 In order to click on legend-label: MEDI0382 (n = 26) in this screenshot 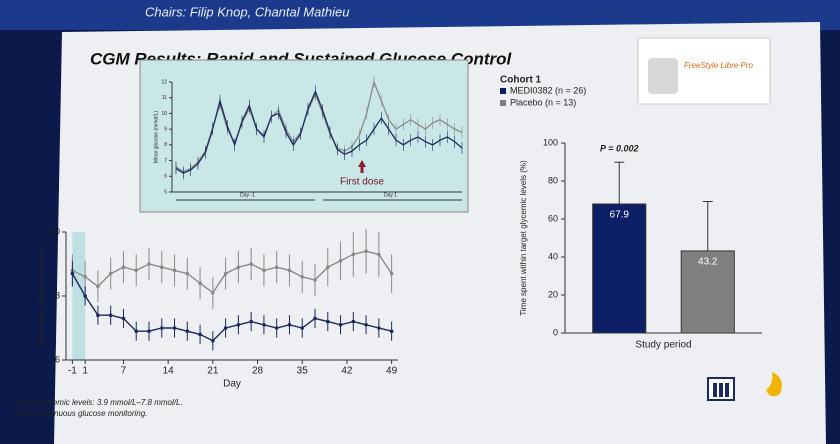, I will do `click(548, 90)`.